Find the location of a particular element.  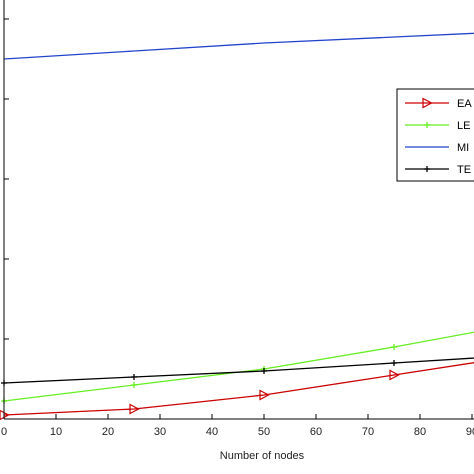

x-axis-label: Number of nodes is located at coordinates (262, 456).